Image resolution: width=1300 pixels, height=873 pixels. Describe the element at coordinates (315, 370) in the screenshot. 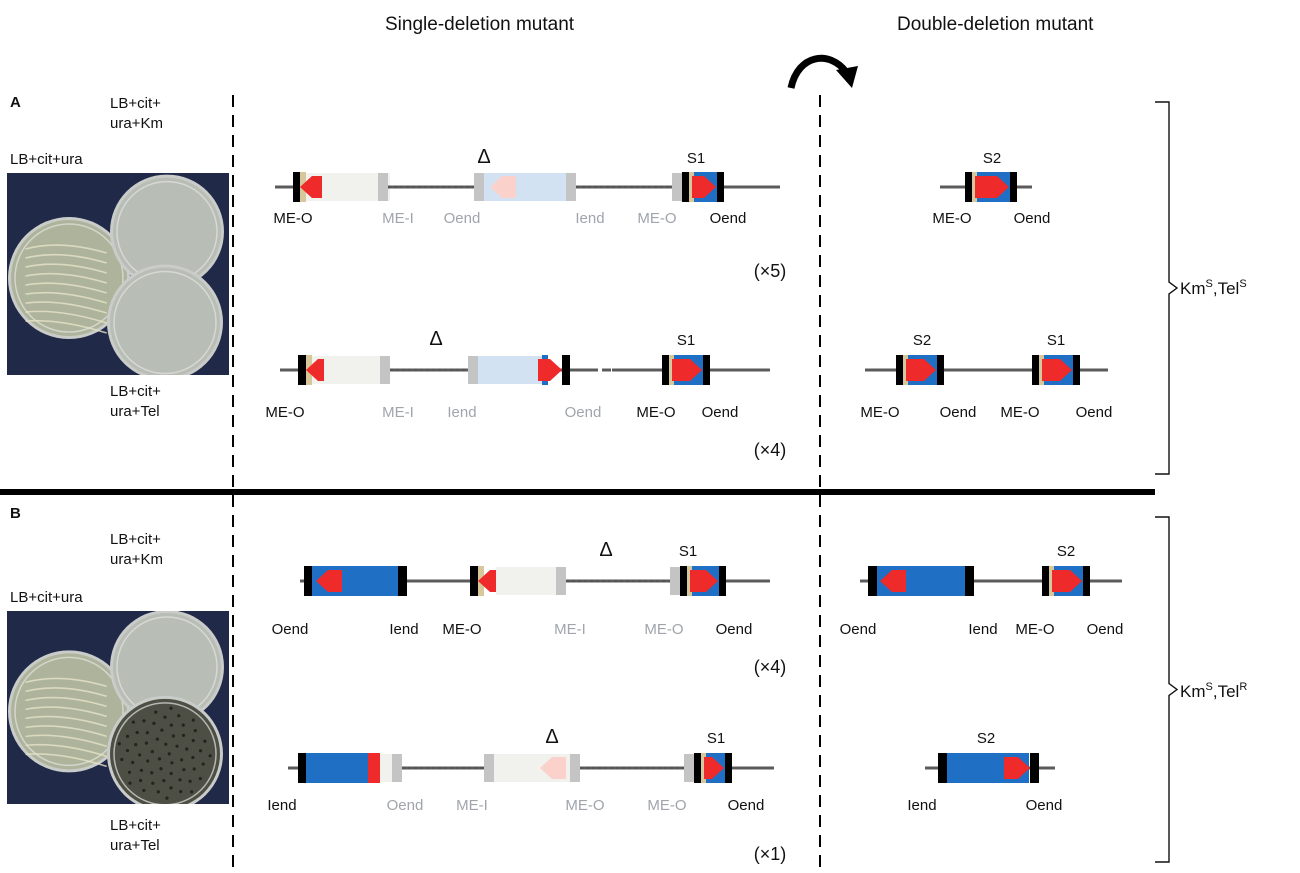

I see `transposase-arrow-left` at that location.